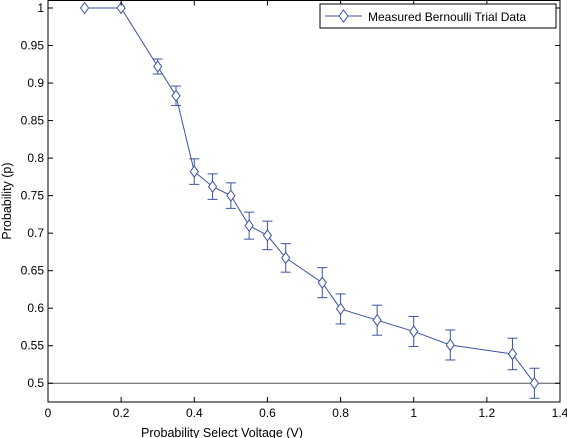  I want to click on x-tick-label: 1.4, so click(559, 413).